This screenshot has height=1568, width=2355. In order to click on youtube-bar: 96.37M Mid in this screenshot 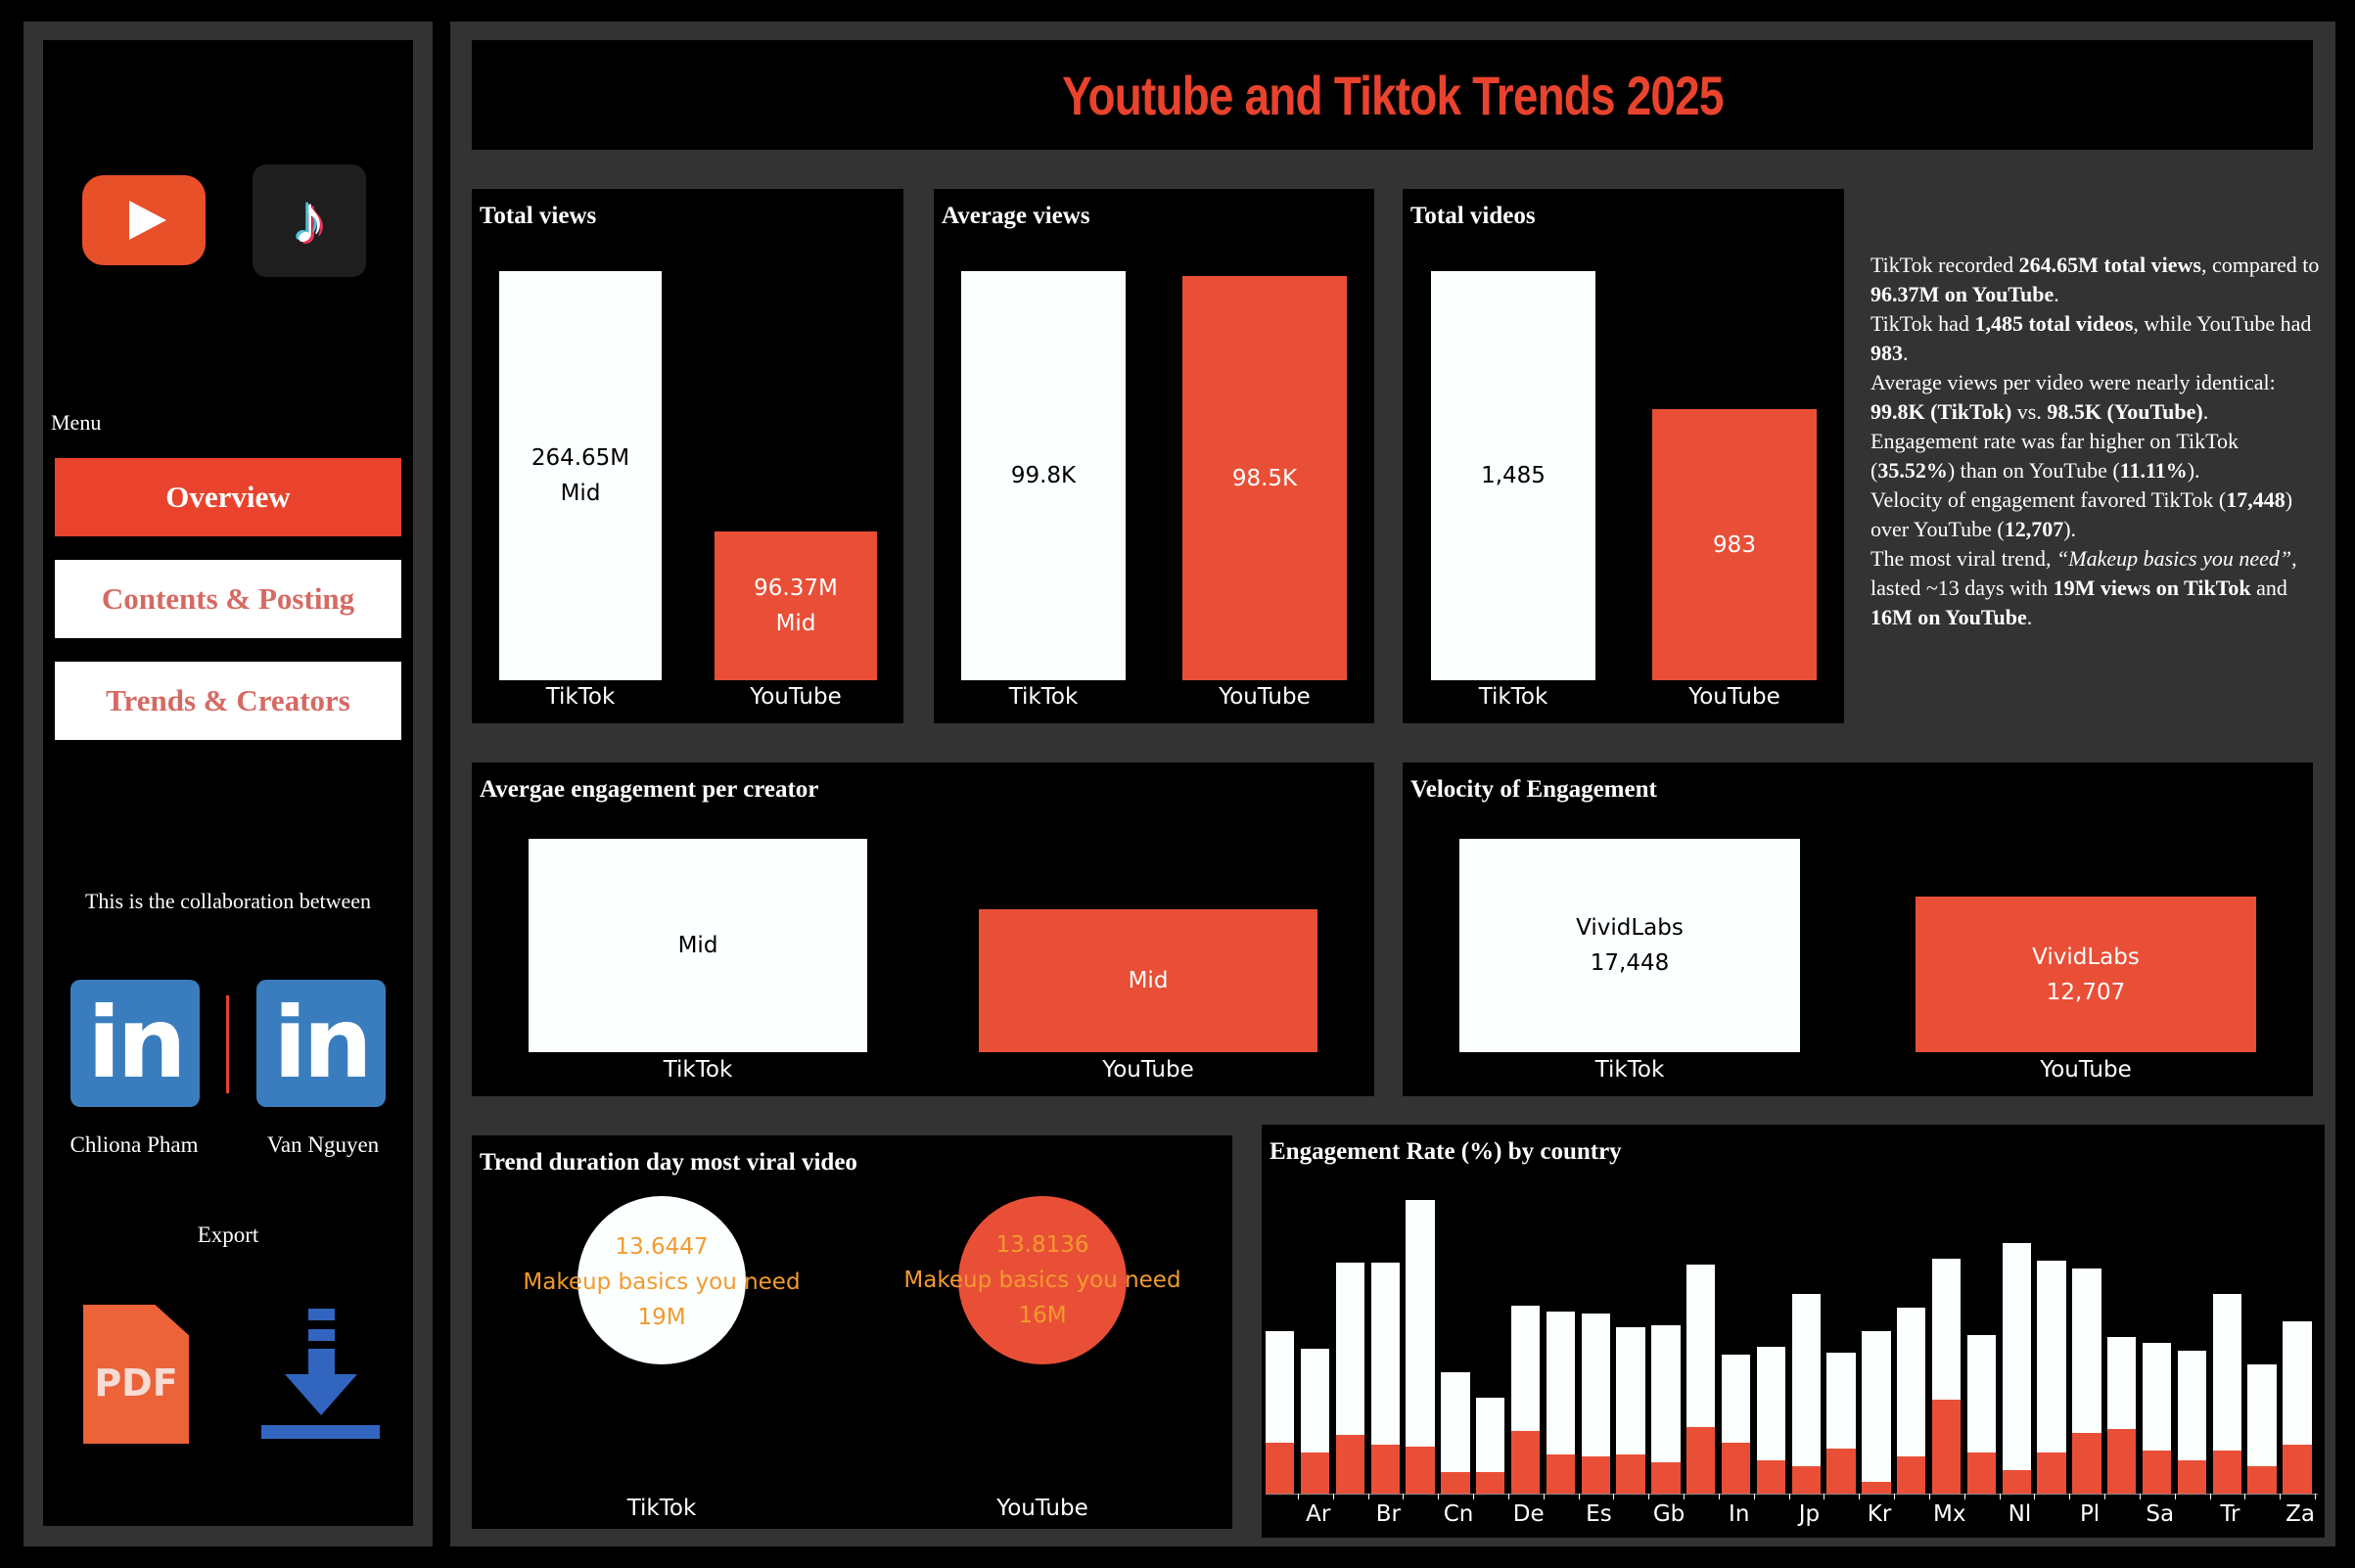, I will do `click(796, 605)`.